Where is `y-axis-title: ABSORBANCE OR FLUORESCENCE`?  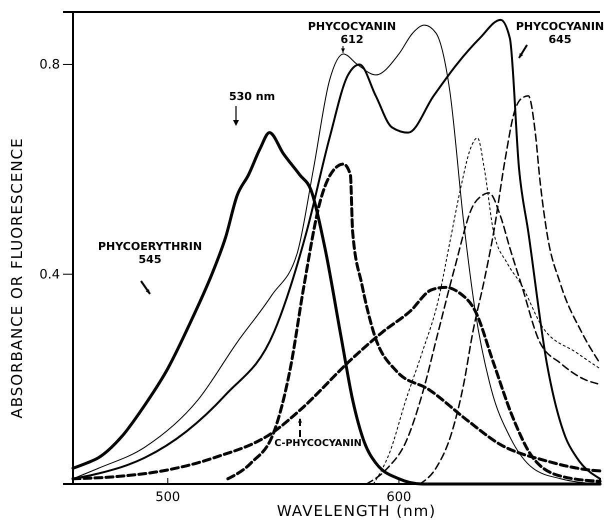
y-axis-title: ABSORBANCE OR FLUORESCENCE is located at coordinates (17, 278).